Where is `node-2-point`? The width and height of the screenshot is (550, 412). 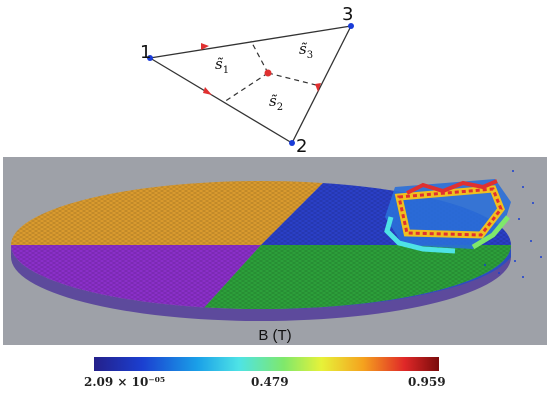
node-2-point is located at coordinates (292, 143).